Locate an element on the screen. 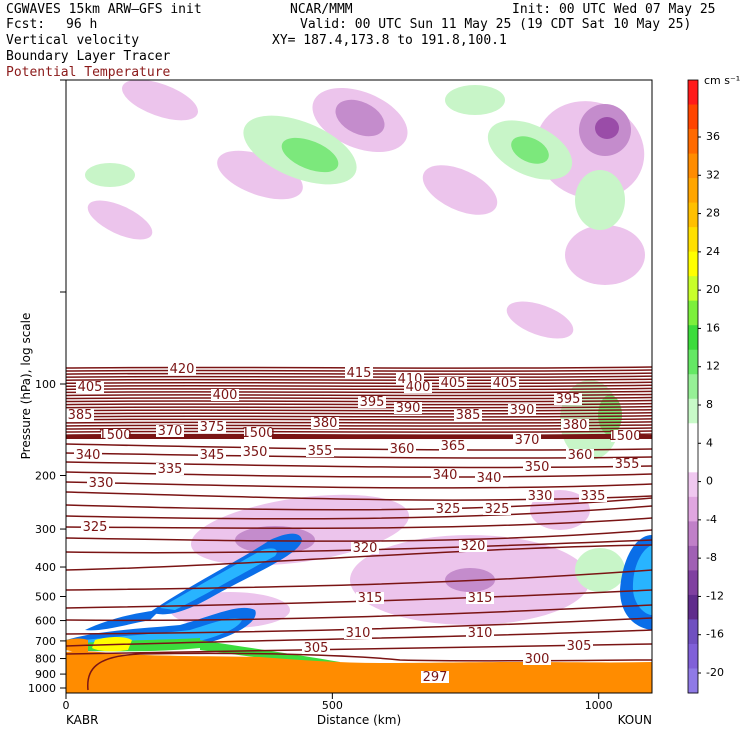 This screenshot has height=740, width=740. colorbar-label: 36 is located at coordinates (713, 136).